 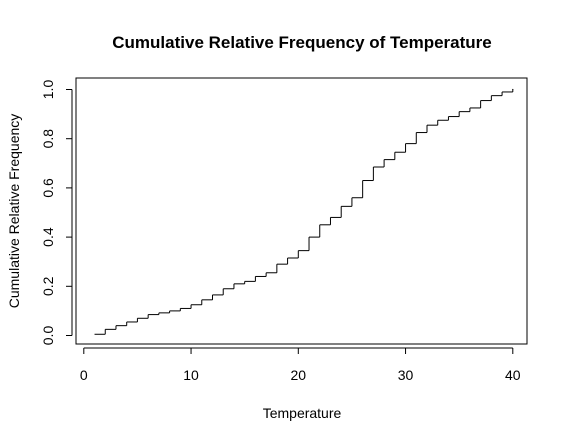 What do you see at coordinates (56, 213) in the screenshot?
I see `y-axis: 0.0 0.2 0.4 0.6 0.8 1.0` at bounding box center [56, 213].